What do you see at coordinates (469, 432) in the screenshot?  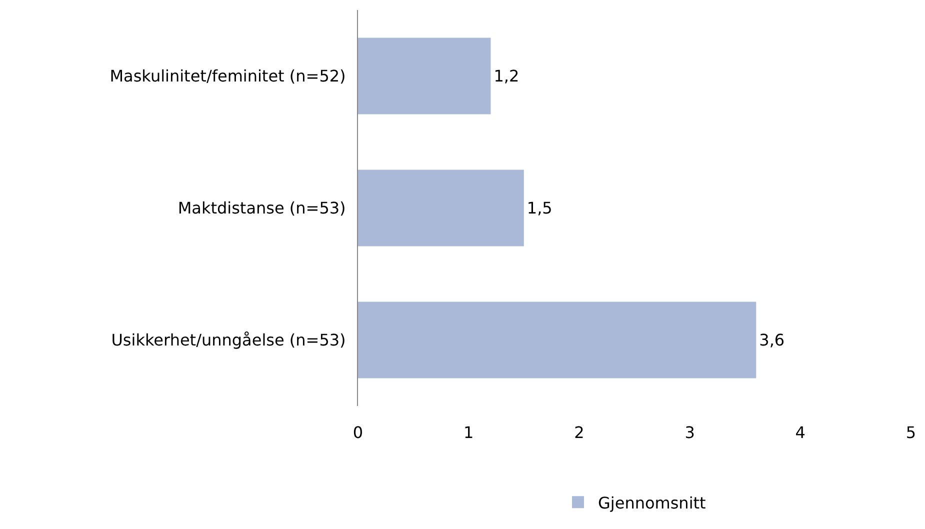 I see `x-tick-label: 1` at bounding box center [469, 432].